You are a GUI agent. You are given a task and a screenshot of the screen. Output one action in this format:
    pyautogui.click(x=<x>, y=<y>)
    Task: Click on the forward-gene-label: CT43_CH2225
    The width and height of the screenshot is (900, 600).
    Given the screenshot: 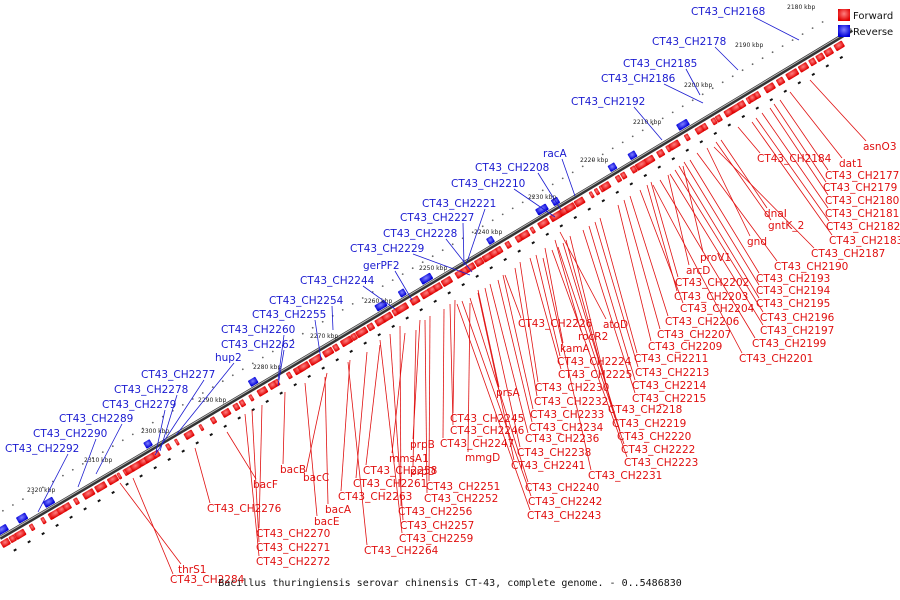 What is the action you would take?
    pyautogui.click(x=595, y=375)
    